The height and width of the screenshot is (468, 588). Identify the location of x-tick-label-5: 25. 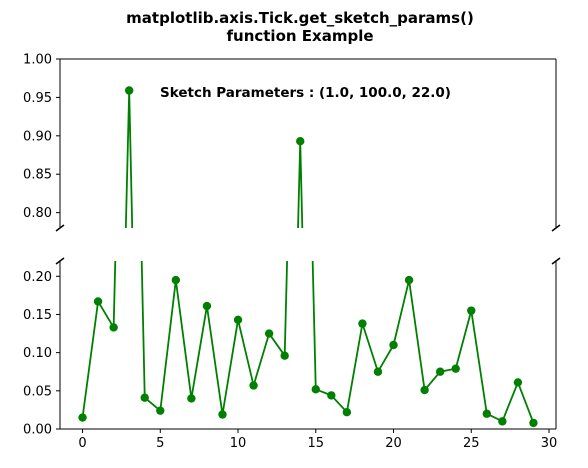
(471, 443).